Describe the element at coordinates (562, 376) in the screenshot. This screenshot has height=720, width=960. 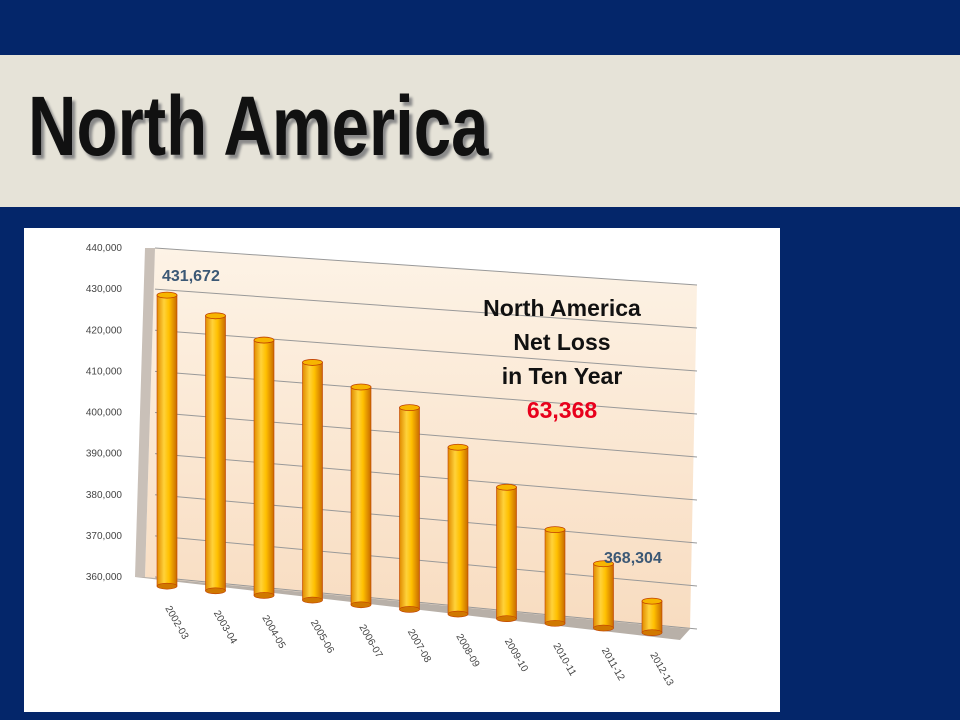
I see `annotation-line: in Ten Year` at that location.